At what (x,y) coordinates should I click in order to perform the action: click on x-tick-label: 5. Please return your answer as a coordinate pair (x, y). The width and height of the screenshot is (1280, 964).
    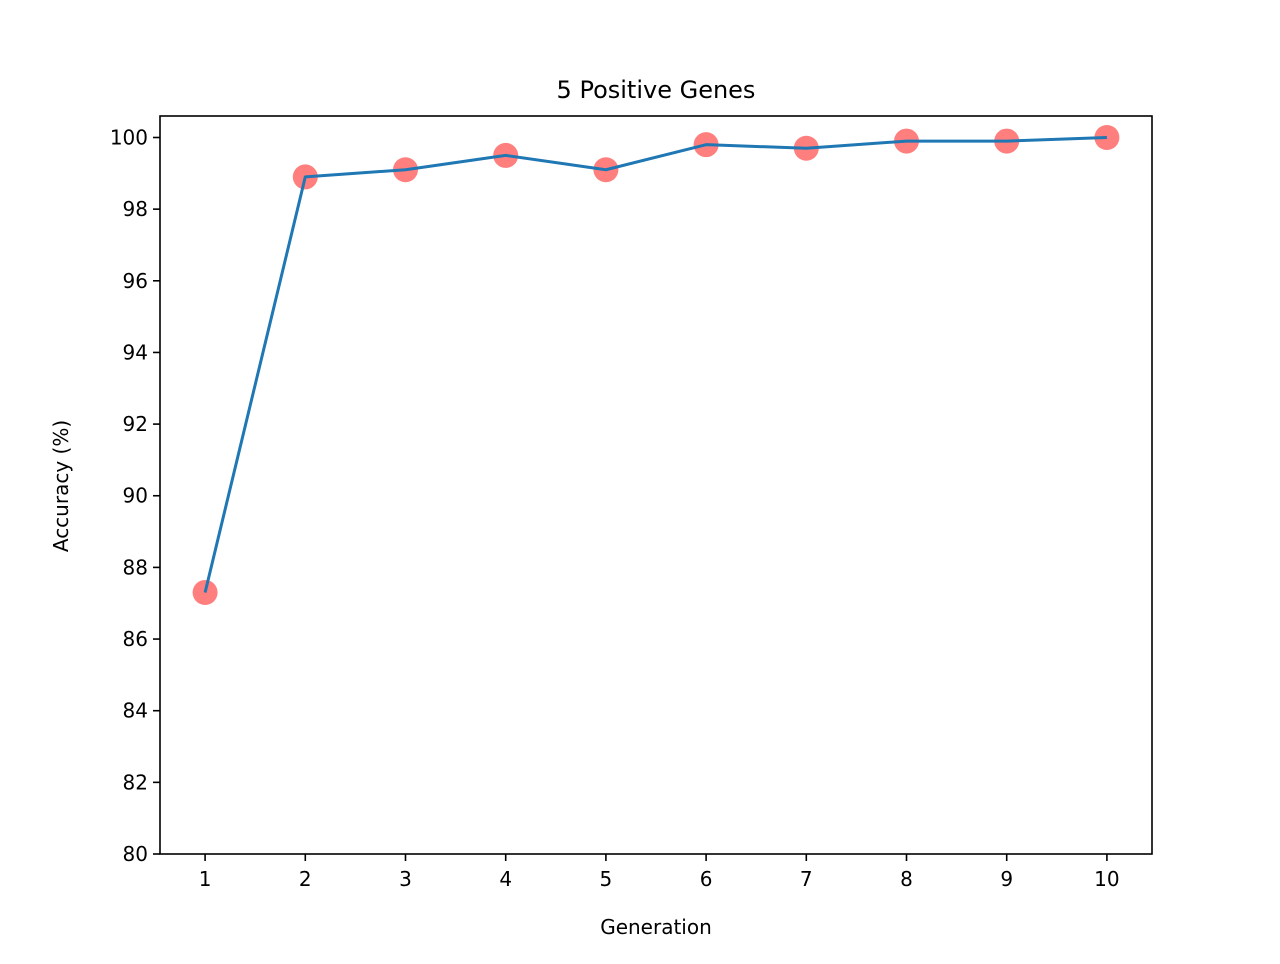
    Looking at the image, I should click on (606, 879).